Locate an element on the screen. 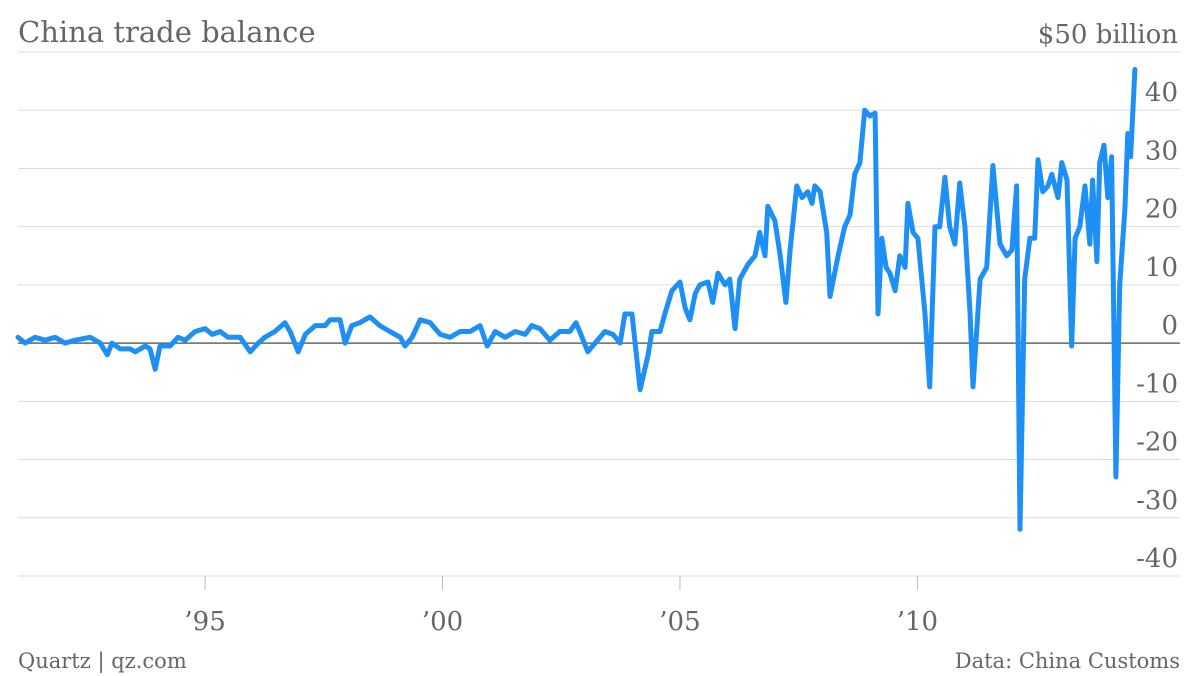  y-tick-label: 10 is located at coordinates (1161, 268).